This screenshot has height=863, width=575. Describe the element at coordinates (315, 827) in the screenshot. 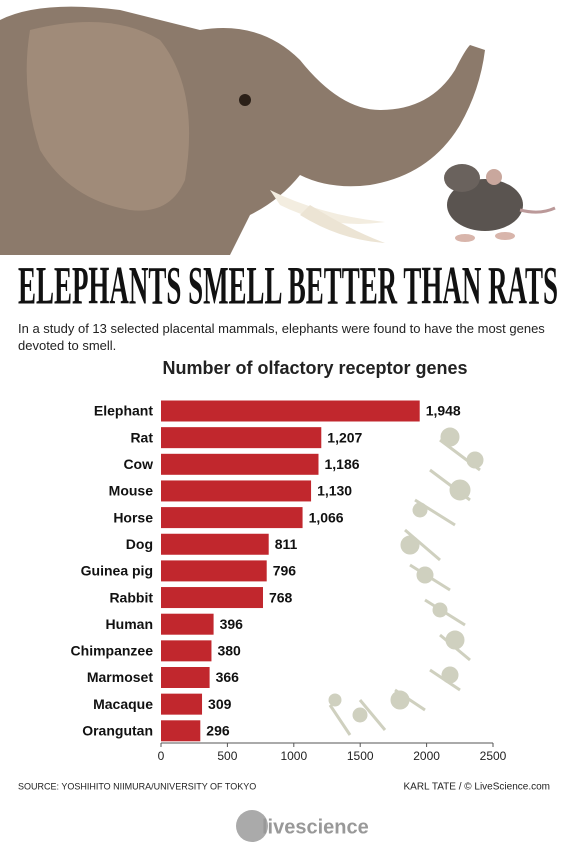

I see `logo: livescience` at that location.